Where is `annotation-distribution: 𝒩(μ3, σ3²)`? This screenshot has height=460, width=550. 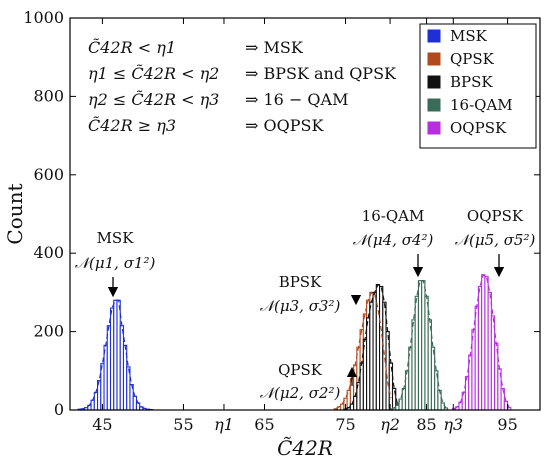
annotation-distribution: 𝒩(μ3, σ3²) is located at coordinates (300, 306).